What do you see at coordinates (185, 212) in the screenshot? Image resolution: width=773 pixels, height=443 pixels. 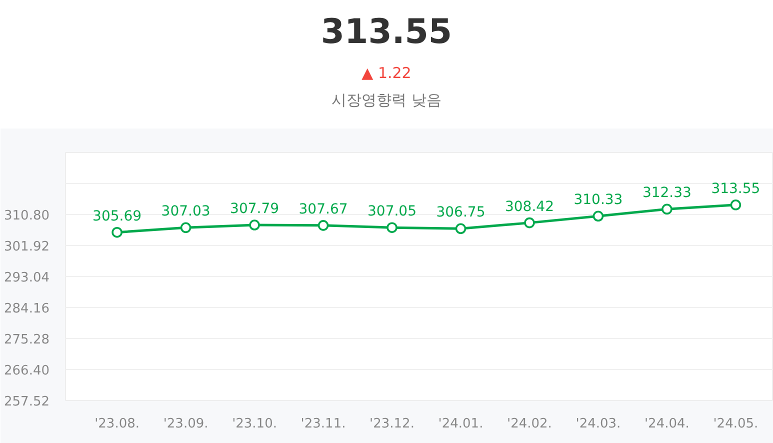 I see `data-label: 307.03` at bounding box center [185, 212].